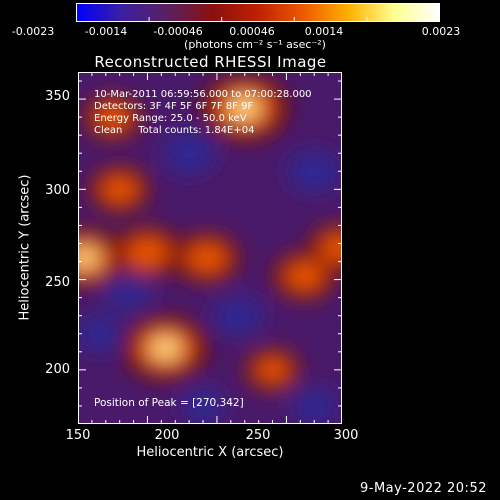 Image resolution: width=500 pixels, height=500 pixels. What do you see at coordinates (324, 31) in the screenshot?
I see `colorbar-tick-label: 0.0014` at bounding box center [324, 31].